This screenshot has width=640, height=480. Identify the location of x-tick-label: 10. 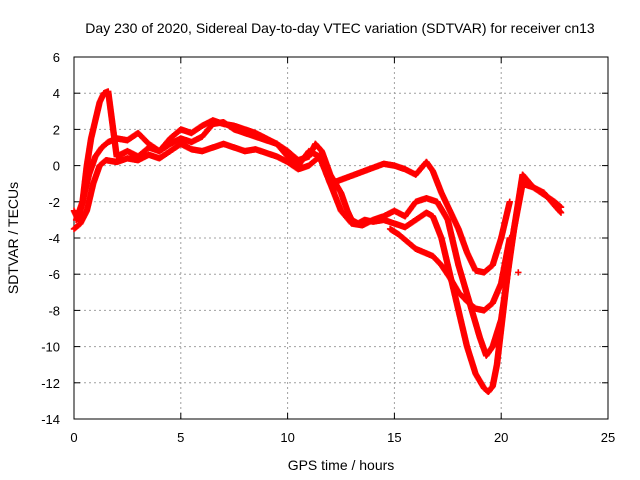
(287, 437).